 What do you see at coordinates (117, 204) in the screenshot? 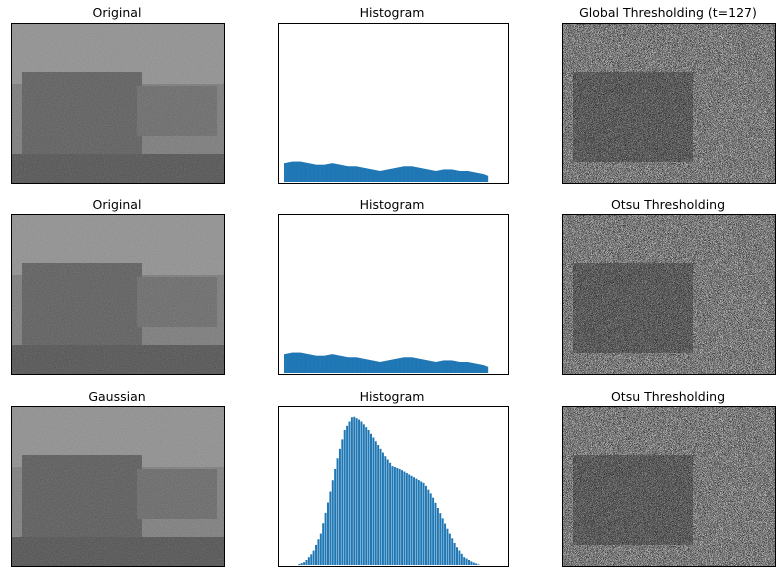
I see `title-r1-c0: Original` at bounding box center [117, 204].